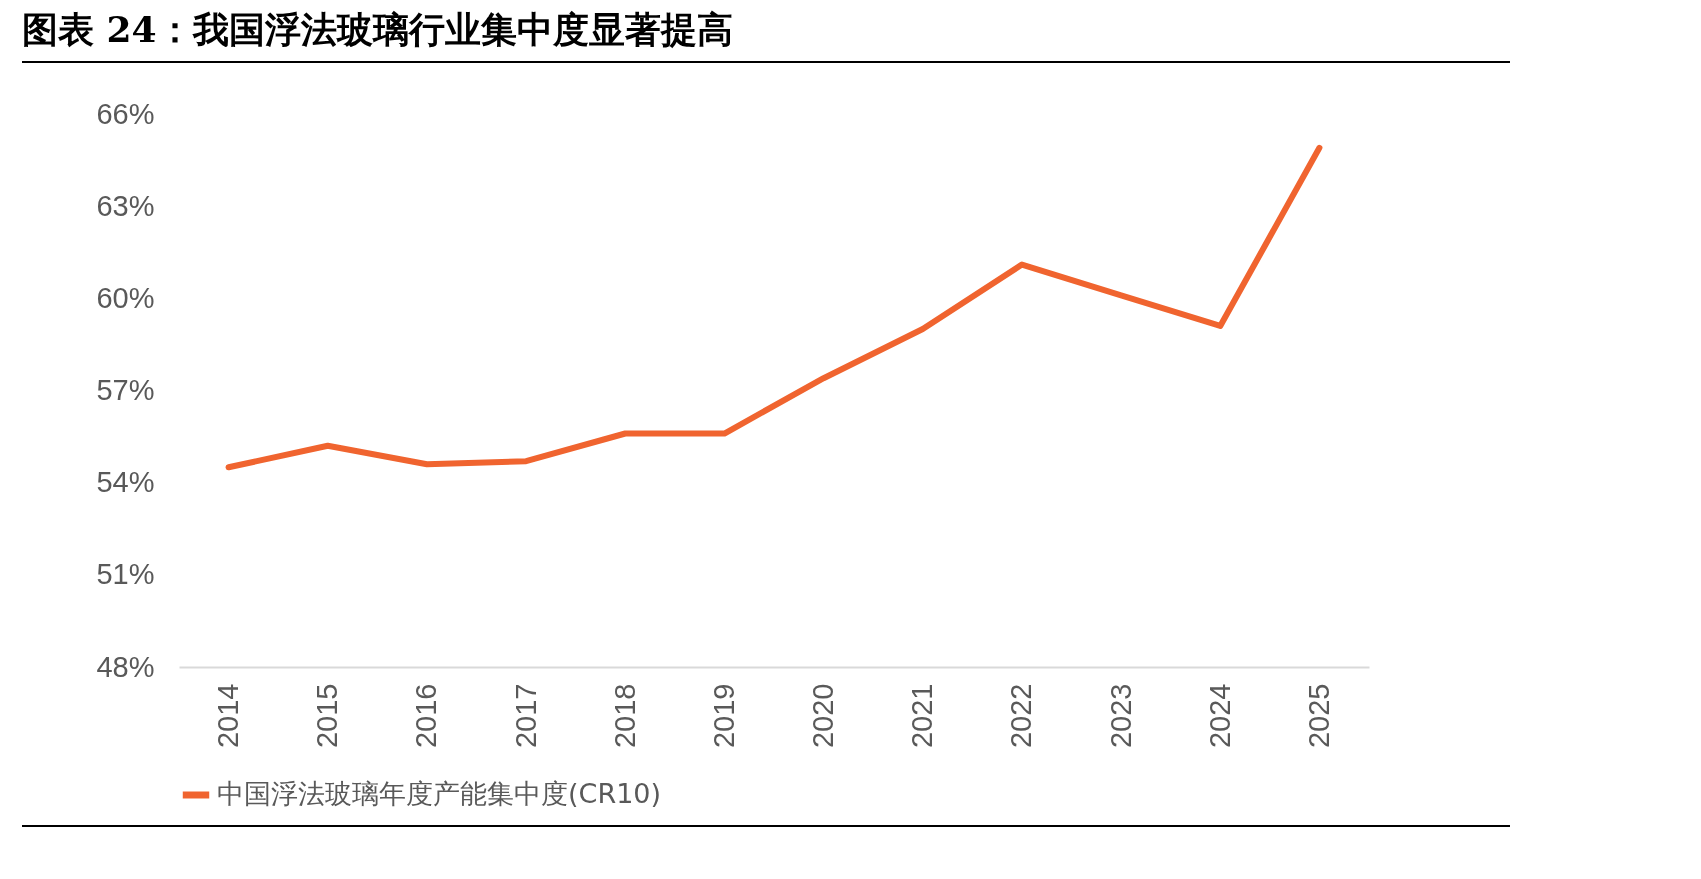  Describe the element at coordinates (125, 297) in the screenshot. I see `y-tick-label: 60%` at that location.